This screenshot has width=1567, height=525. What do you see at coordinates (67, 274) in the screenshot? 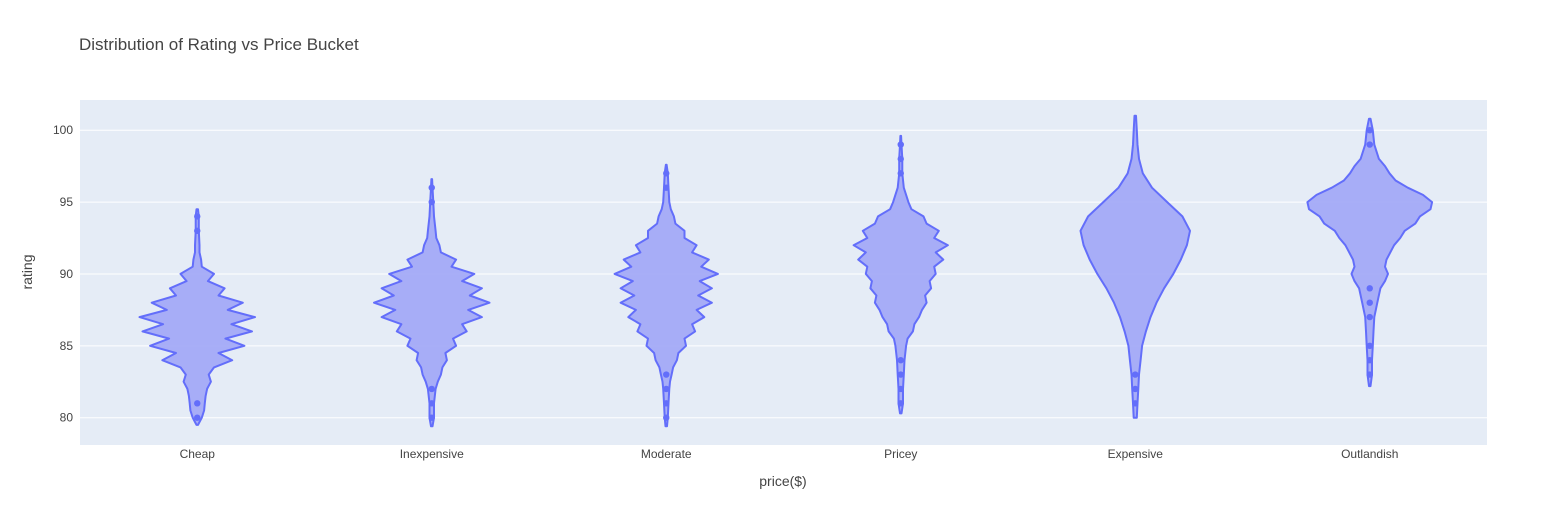
I see `y-tick-90: 90` at bounding box center [67, 274].